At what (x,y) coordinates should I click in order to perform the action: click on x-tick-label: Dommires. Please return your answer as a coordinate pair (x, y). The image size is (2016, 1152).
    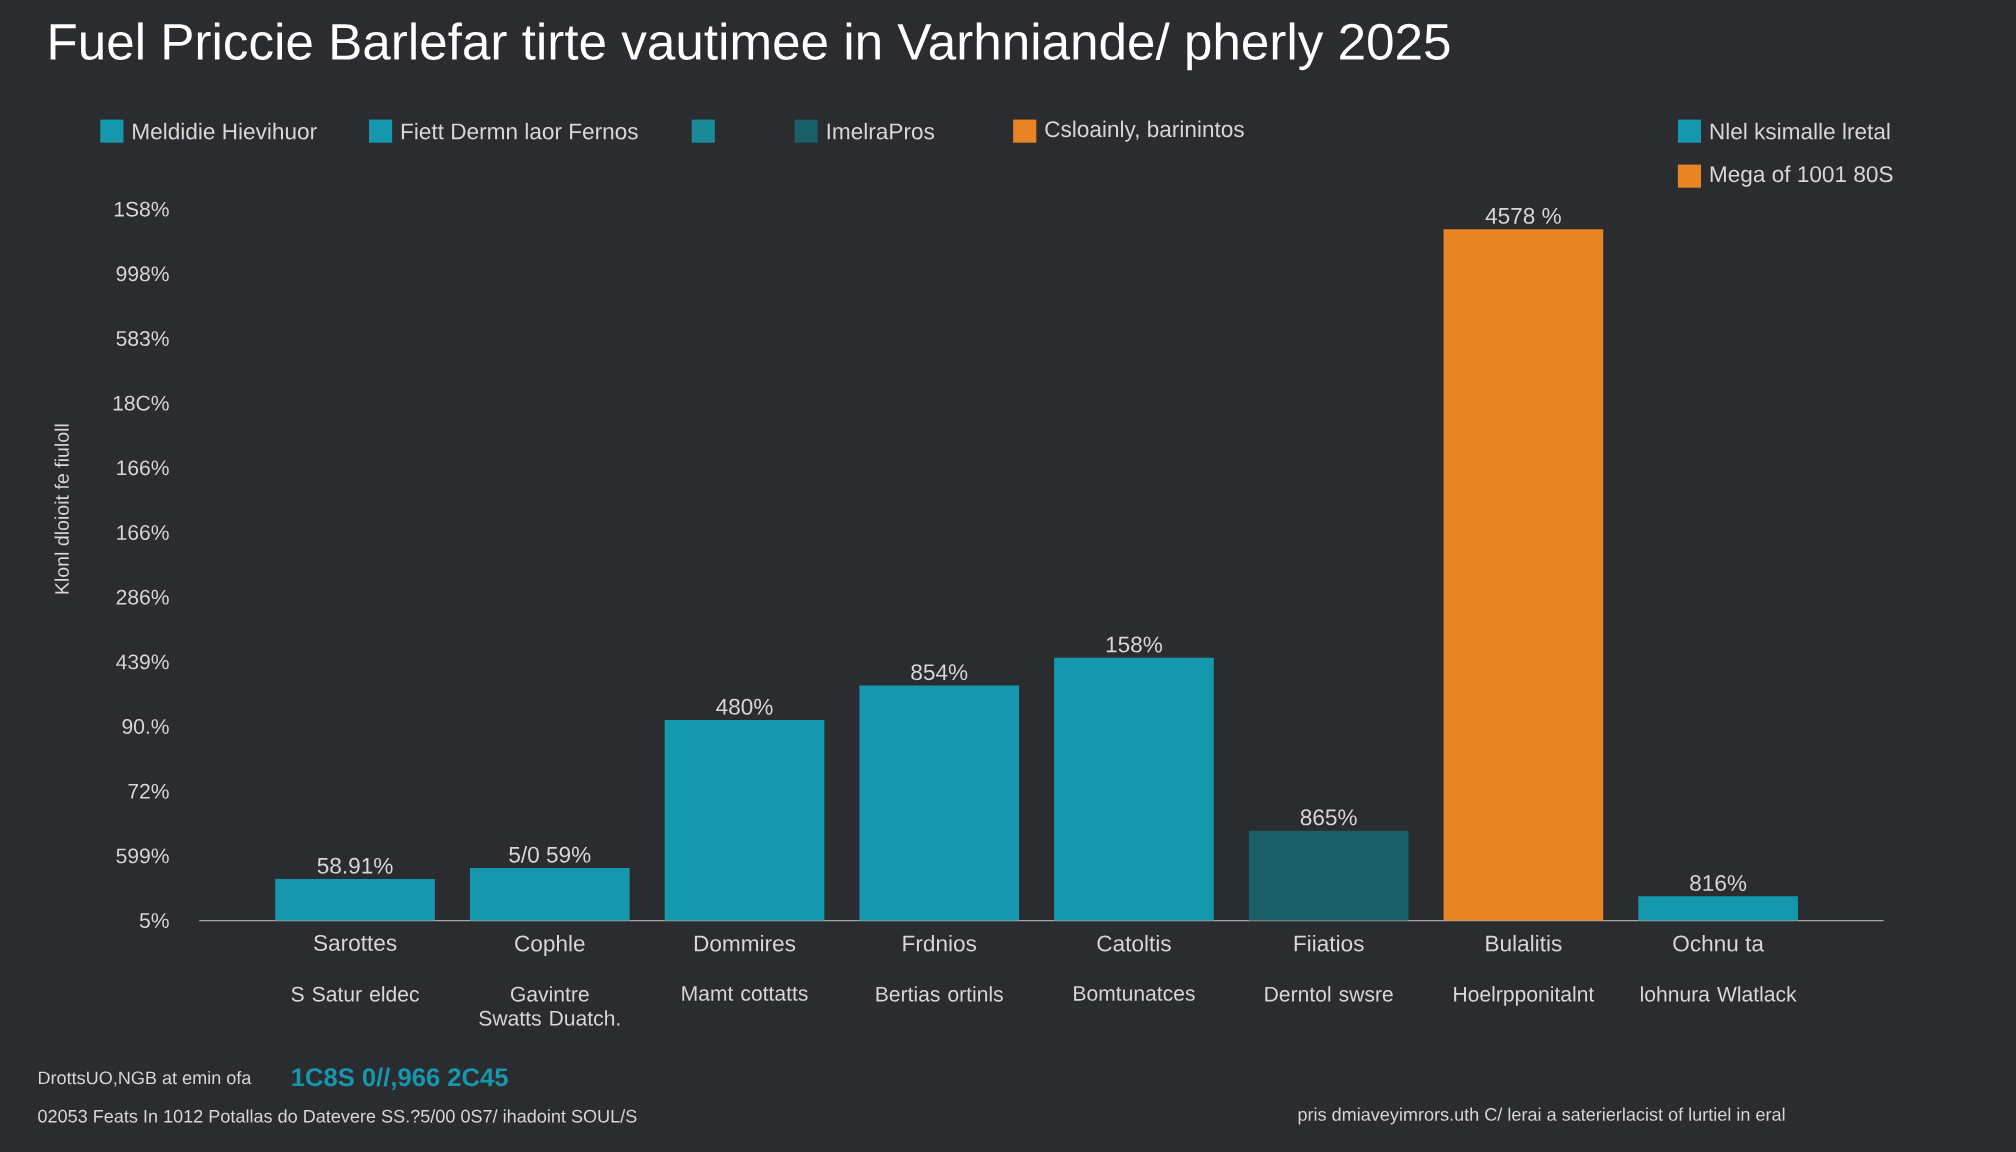
    Looking at the image, I should click on (745, 943).